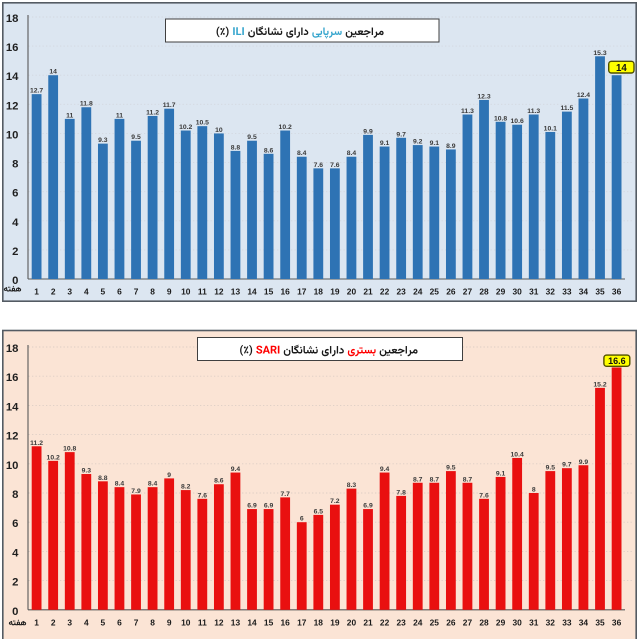  What do you see at coordinates (385, 292) in the screenshot?
I see `svg-text: 22` at bounding box center [385, 292].